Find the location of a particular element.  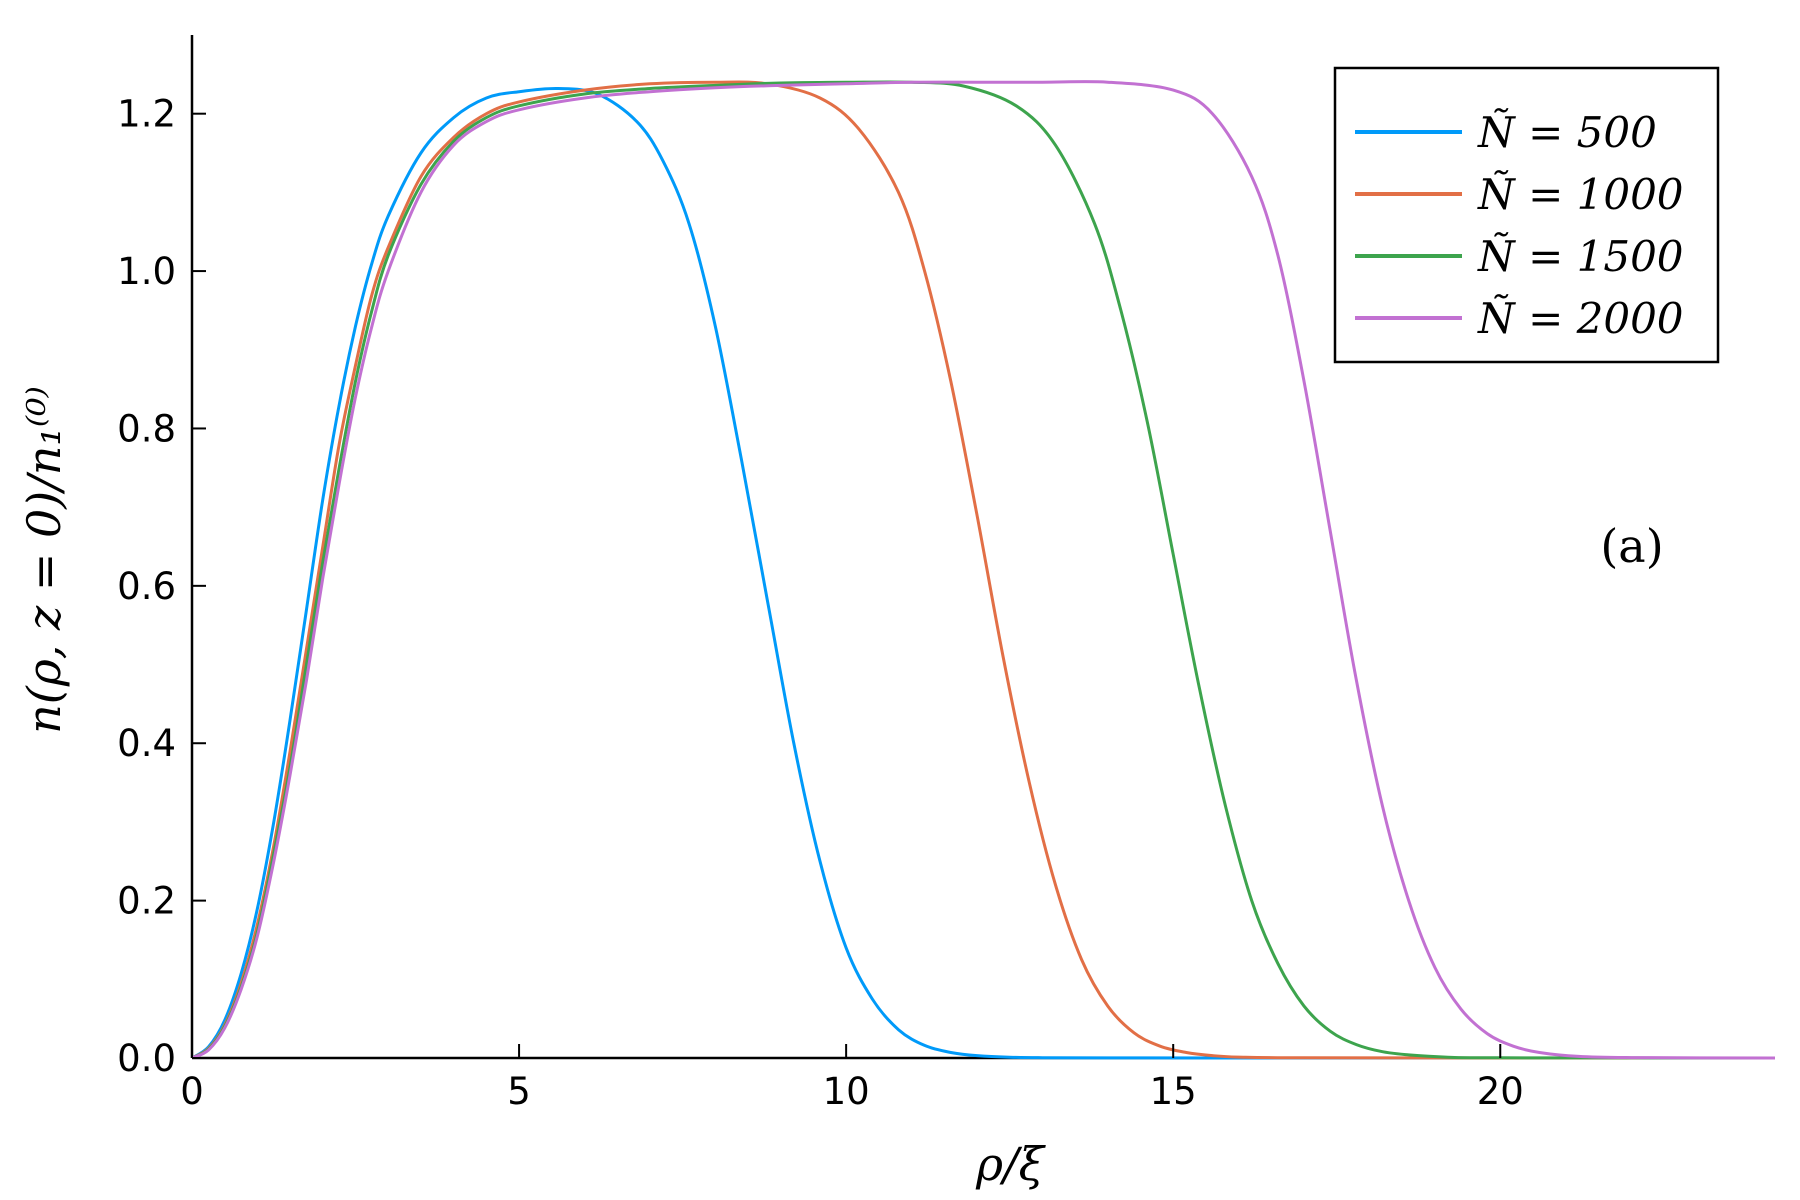

y-tick-label: 0.0 is located at coordinates (146, 1058).